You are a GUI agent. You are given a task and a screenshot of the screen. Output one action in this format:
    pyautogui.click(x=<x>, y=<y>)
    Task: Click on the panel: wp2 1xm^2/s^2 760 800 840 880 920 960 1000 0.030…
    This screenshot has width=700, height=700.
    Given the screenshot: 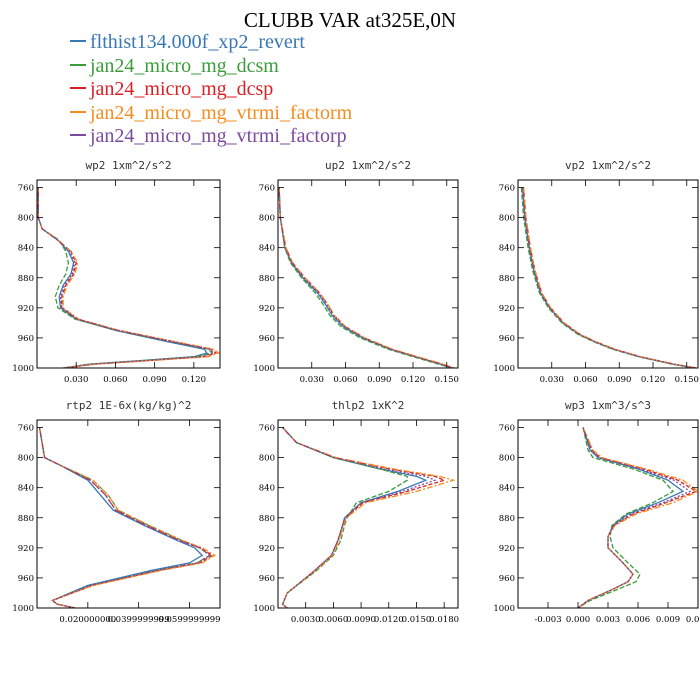 What is the action you would take?
    pyautogui.click(x=116, y=272)
    